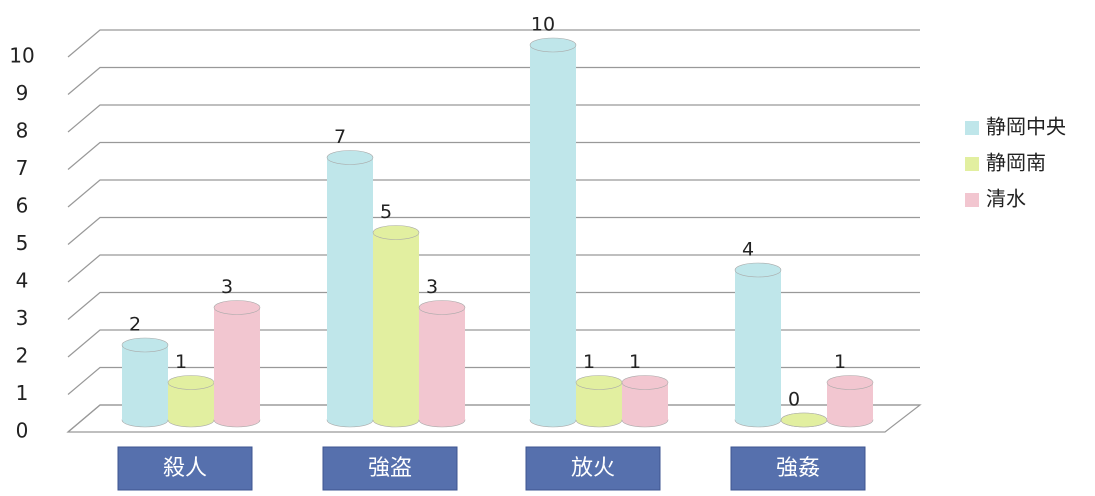 The image size is (1095, 496). I want to click on value-label: 2, so click(135, 325).